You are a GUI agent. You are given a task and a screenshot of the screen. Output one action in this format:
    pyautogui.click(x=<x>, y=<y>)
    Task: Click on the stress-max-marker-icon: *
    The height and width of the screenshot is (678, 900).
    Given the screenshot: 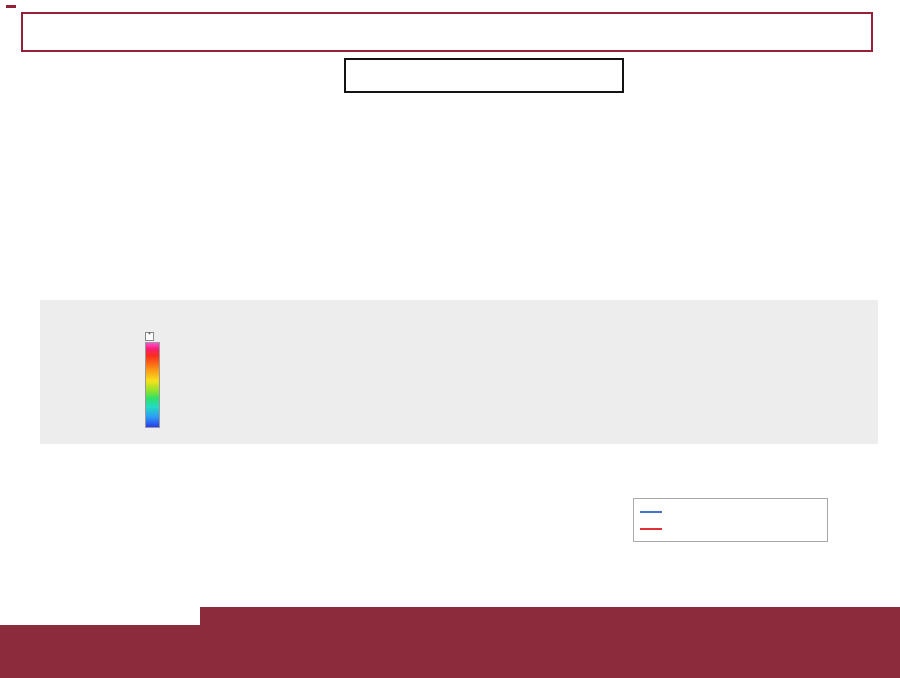 What is the action you would take?
    pyautogui.click(x=149, y=336)
    